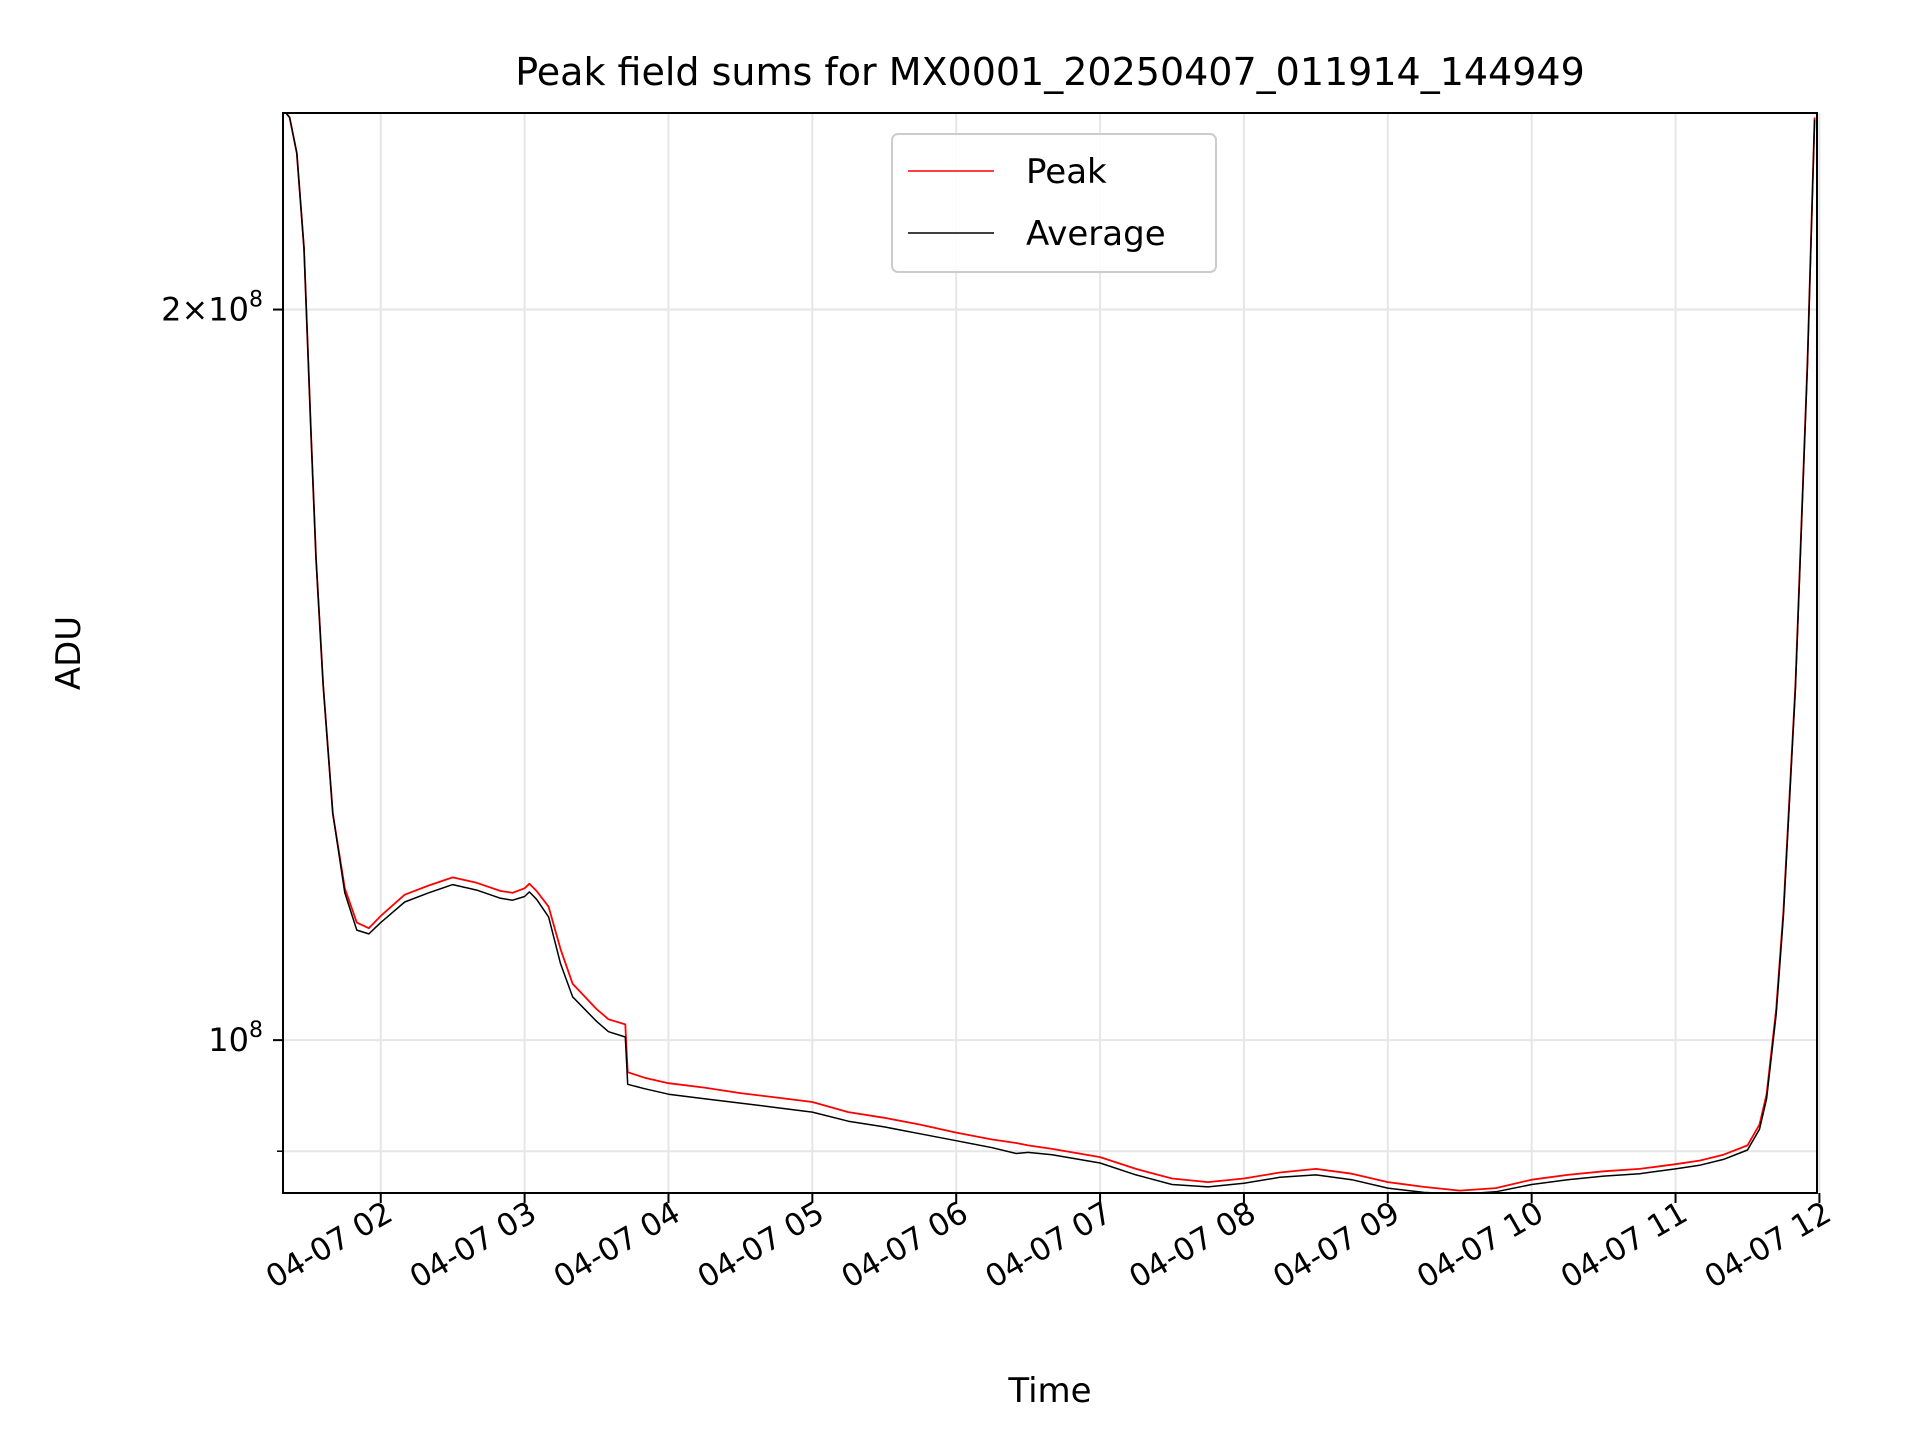 This screenshot has width=1920, height=1440. What do you see at coordinates (235, 1038) in the screenshot?
I see `y-tick-label: 108` at bounding box center [235, 1038].